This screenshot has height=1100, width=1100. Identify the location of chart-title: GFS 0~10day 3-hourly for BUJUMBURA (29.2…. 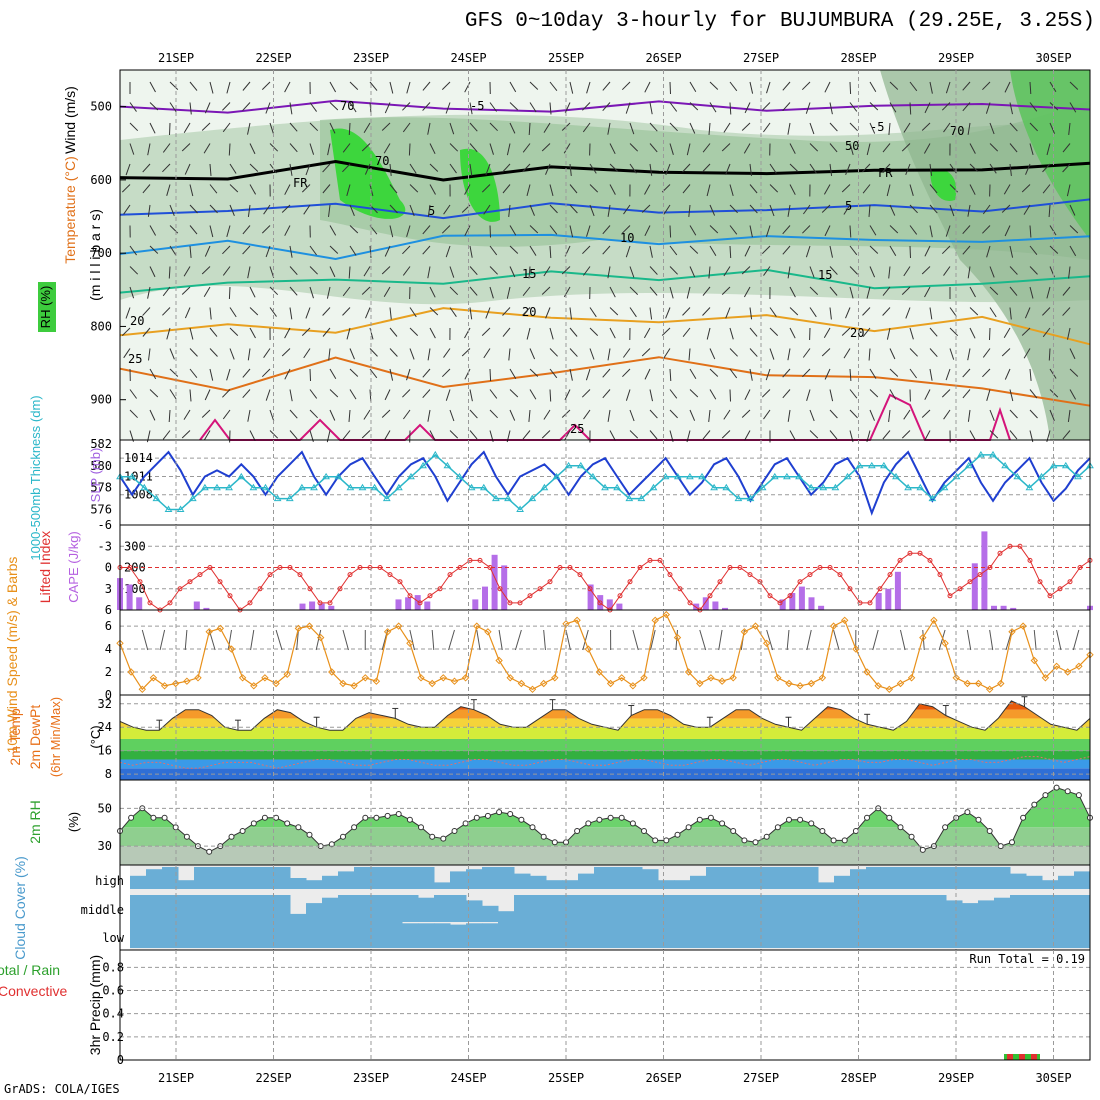
(779, 21).